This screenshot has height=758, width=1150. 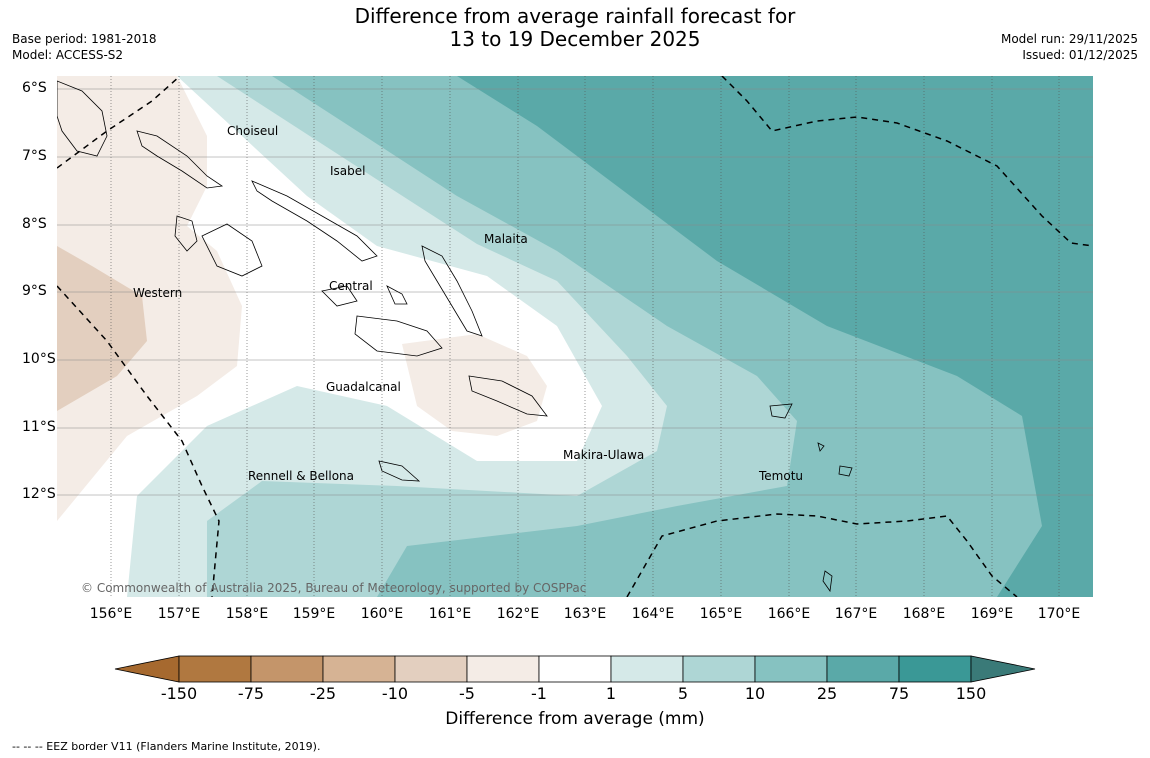 What do you see at coordinates (314, 614) in the screenshot?
I see `lon-label: 159°E` at bounding box center [314, 614].